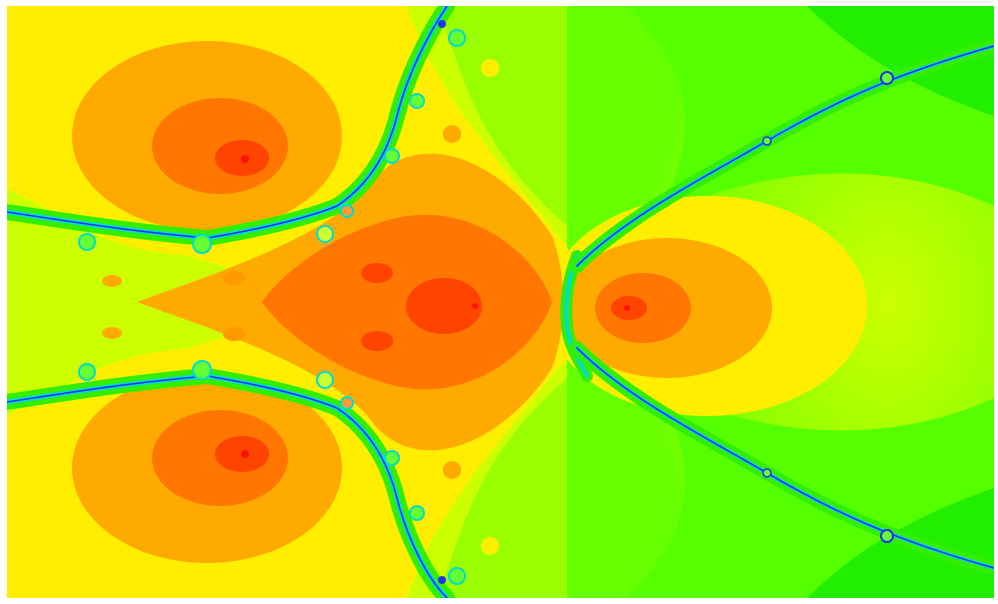 This screenshot has height=604, width=998. What do you see at coordinates (245, 159) in the screenshot?
I see `top-left-root-core` at bounding box center [245, 159].